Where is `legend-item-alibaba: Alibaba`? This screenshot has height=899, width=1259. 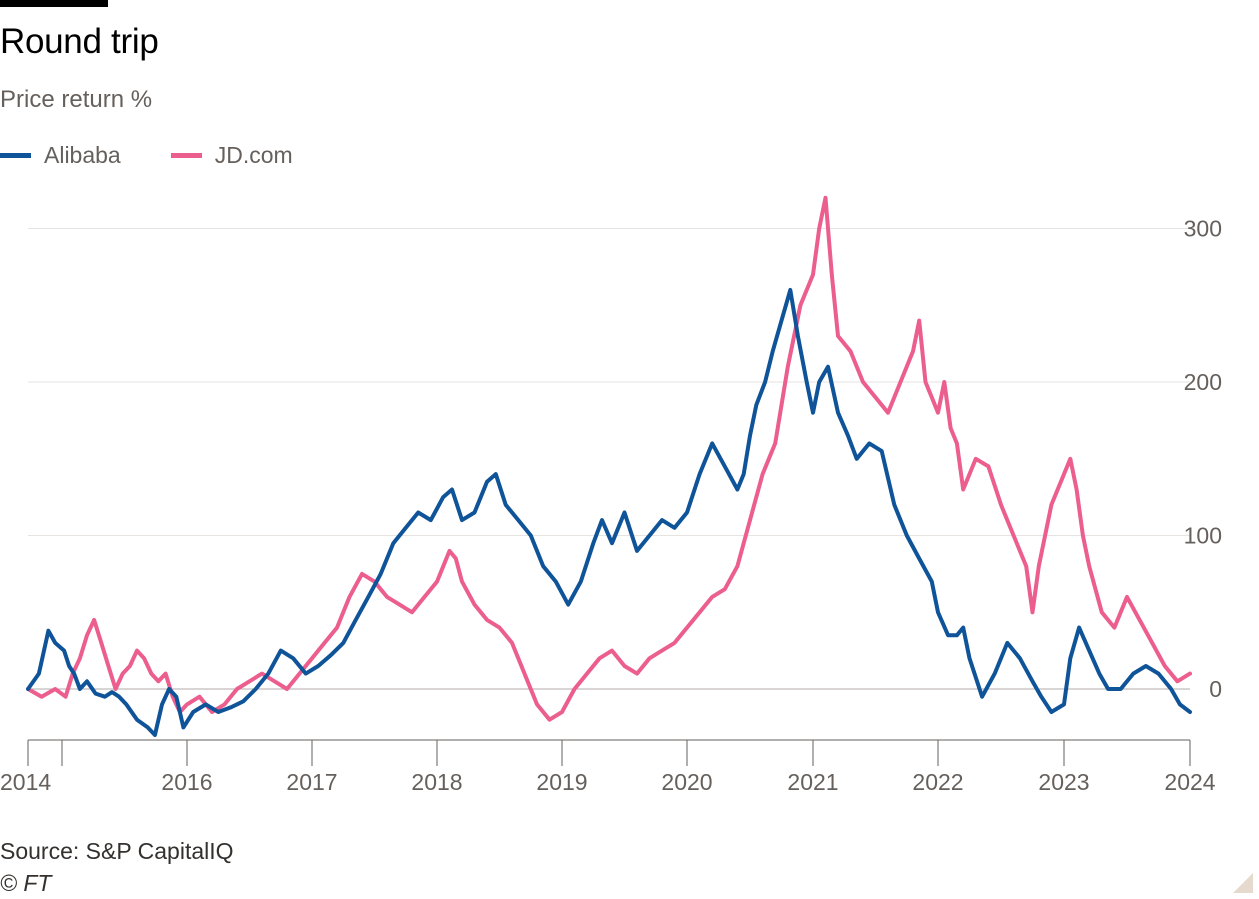
legend-item-alibaba: Alibaba is located at coordinates (60, 155).